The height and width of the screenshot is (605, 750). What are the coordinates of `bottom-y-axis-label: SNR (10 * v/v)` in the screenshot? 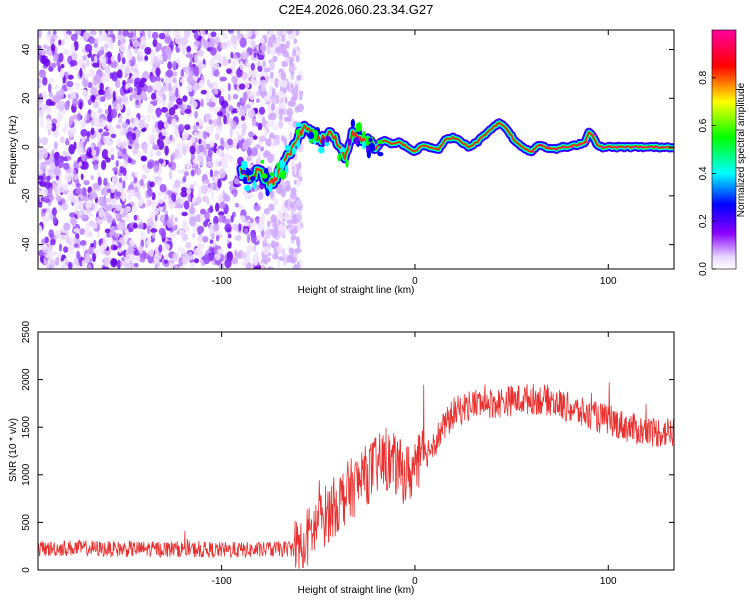 It's located at (13, 450).